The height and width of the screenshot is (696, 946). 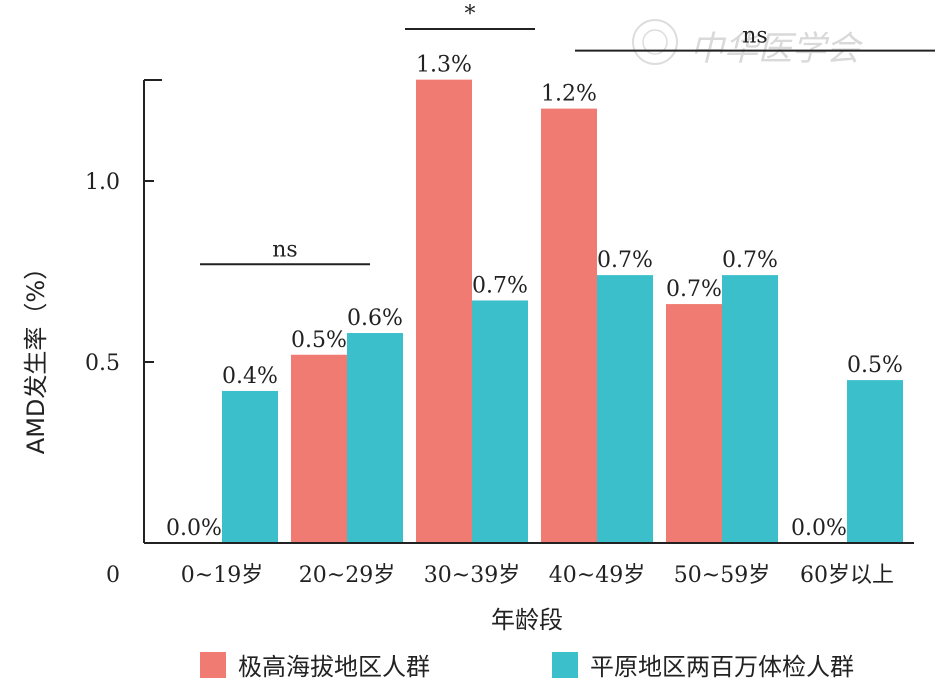 I want to click on data-label-plain-2: 0.7%, so click(x=500, y=285).